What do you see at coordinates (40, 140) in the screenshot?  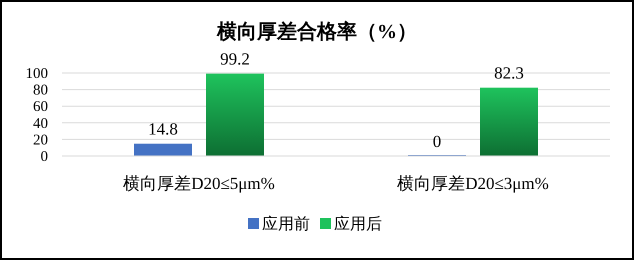 I see `y-tick-label: 20` at bounding box center [40, 140].